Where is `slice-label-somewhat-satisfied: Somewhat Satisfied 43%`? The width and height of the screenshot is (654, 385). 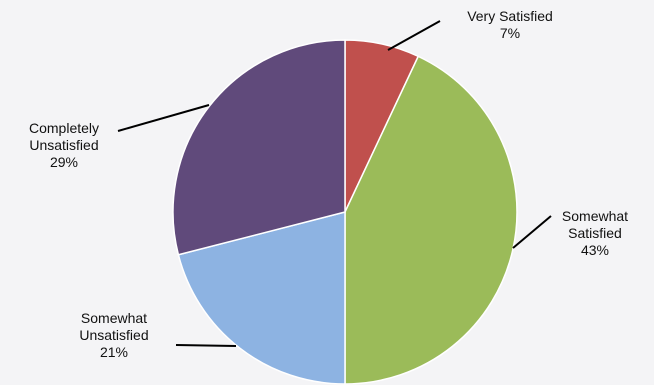 slice-label-somewhat-satisfied: Somewhat Satisfied 43% is located at coordinates (595, 233).